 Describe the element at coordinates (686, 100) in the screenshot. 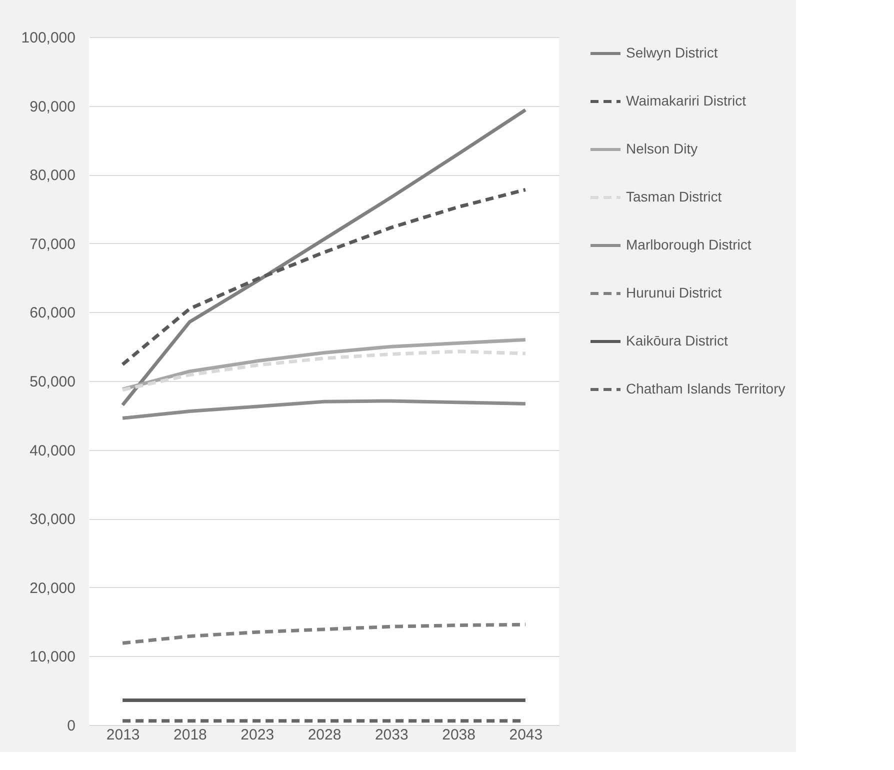

I see `legend-label: Waimakariri District` at that location.